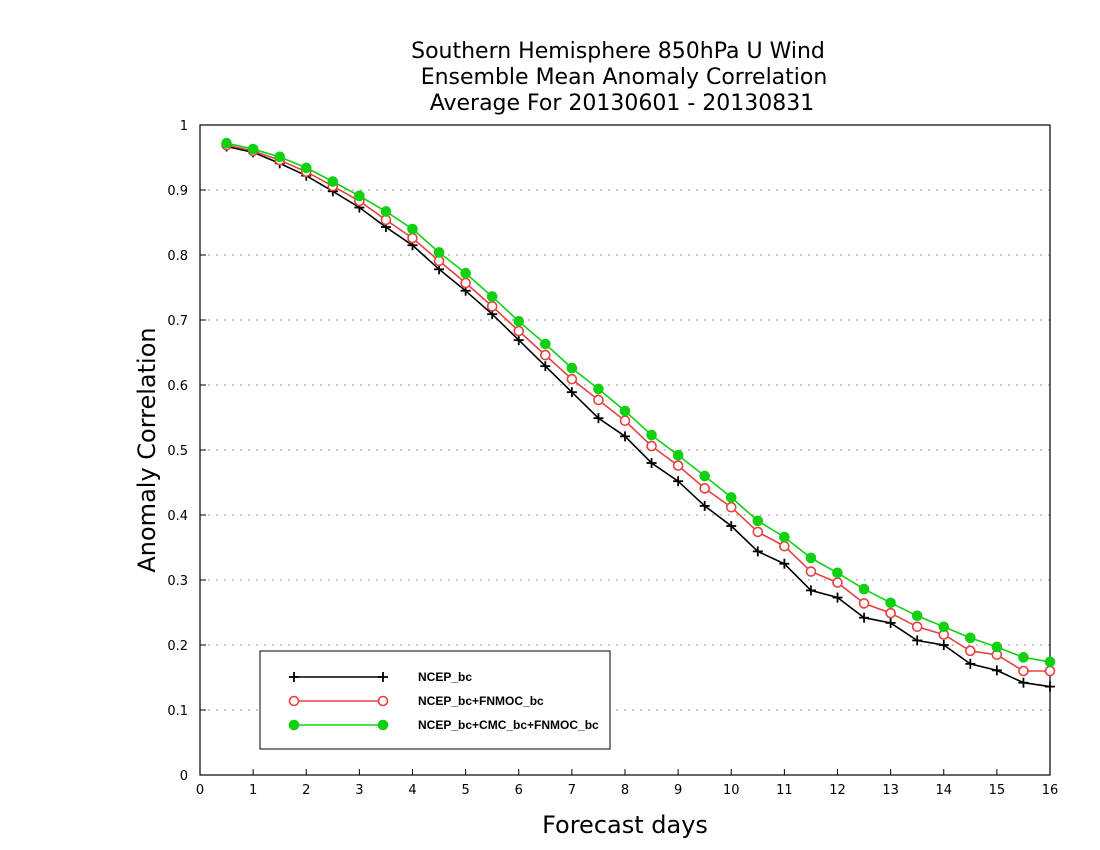 This screenshot has width=1100, height=850. Describe the element at coordinates (465, 790) in the screenshot. I see `x-tick-label: 5` at that location.